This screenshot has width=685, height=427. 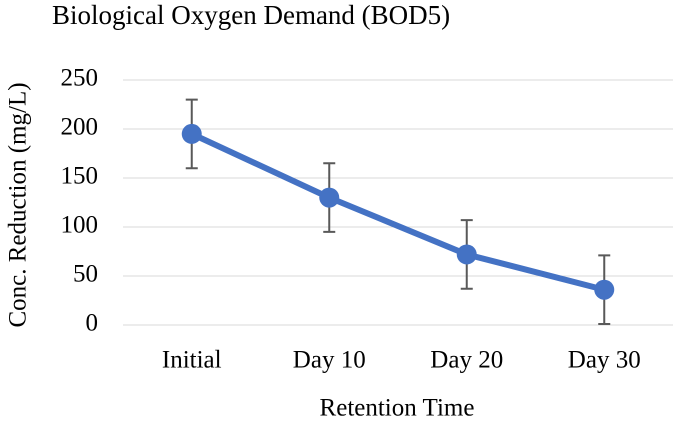 I want to click on x-tick-label: Day 30, so click(x=604, y=360).